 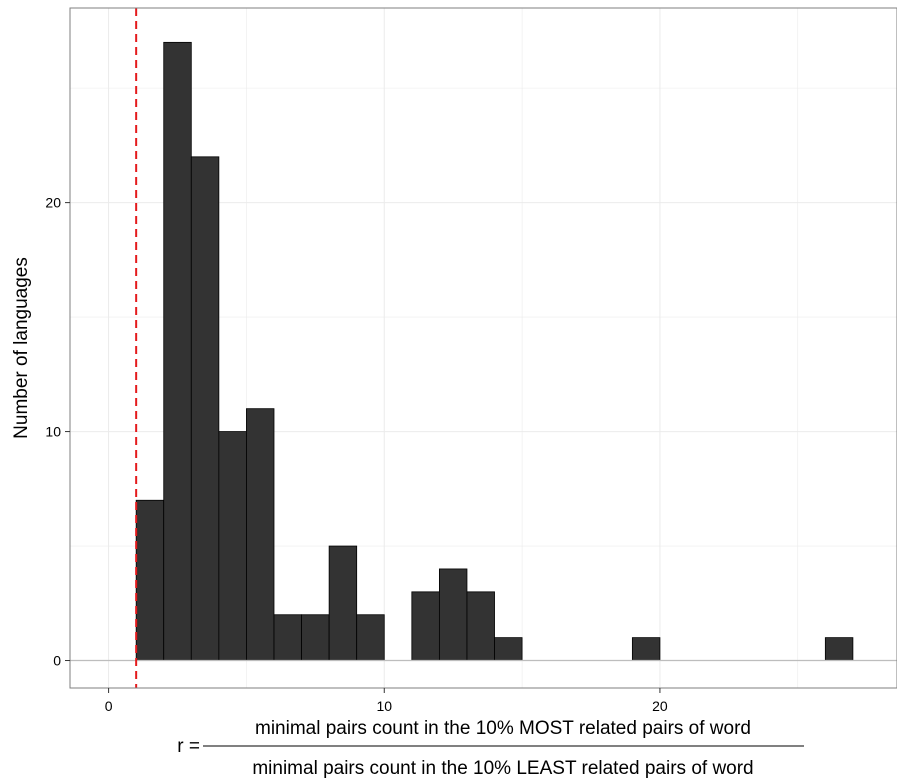 I want to click on y-axis-title: Number of languages, so click(x=21, y=348).